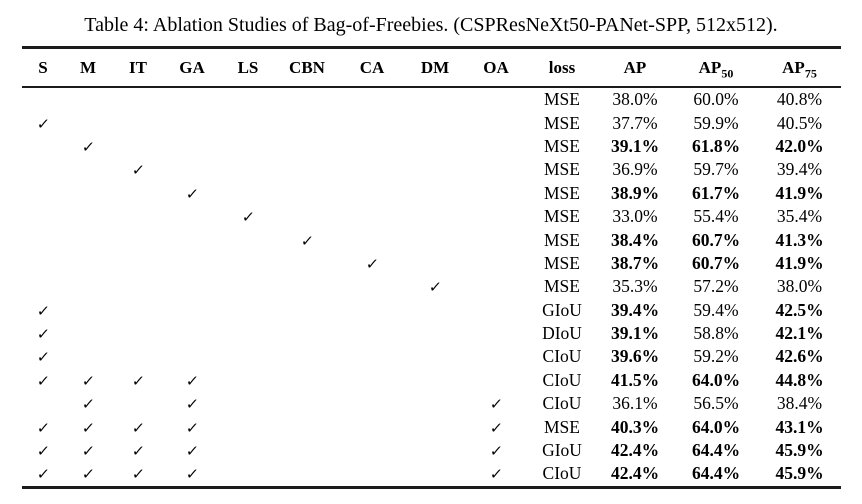 This screenshot has height=504, width=862. I want to click on ap50-cell: 57.2%, so click(716, 286).